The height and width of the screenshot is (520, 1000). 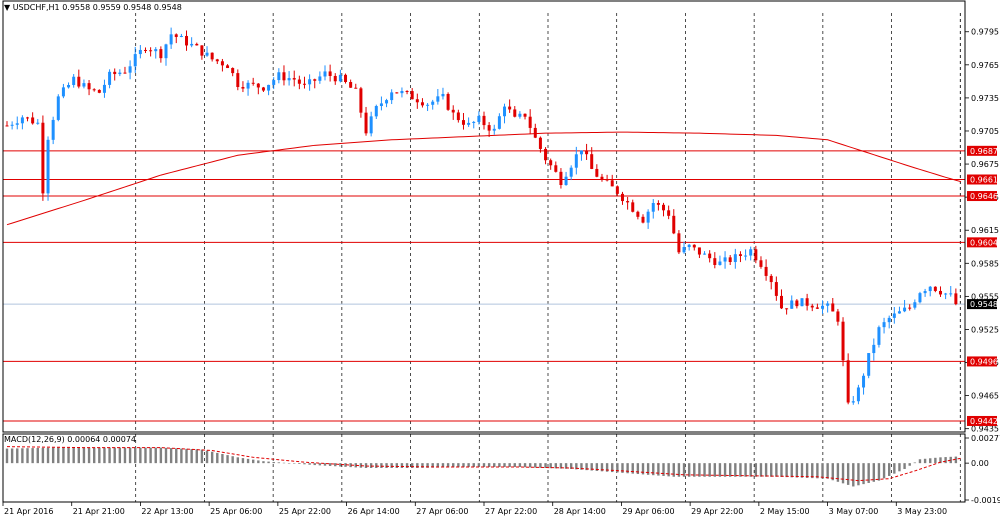 I want to click on current-price-box, so click(x=982, y=304).